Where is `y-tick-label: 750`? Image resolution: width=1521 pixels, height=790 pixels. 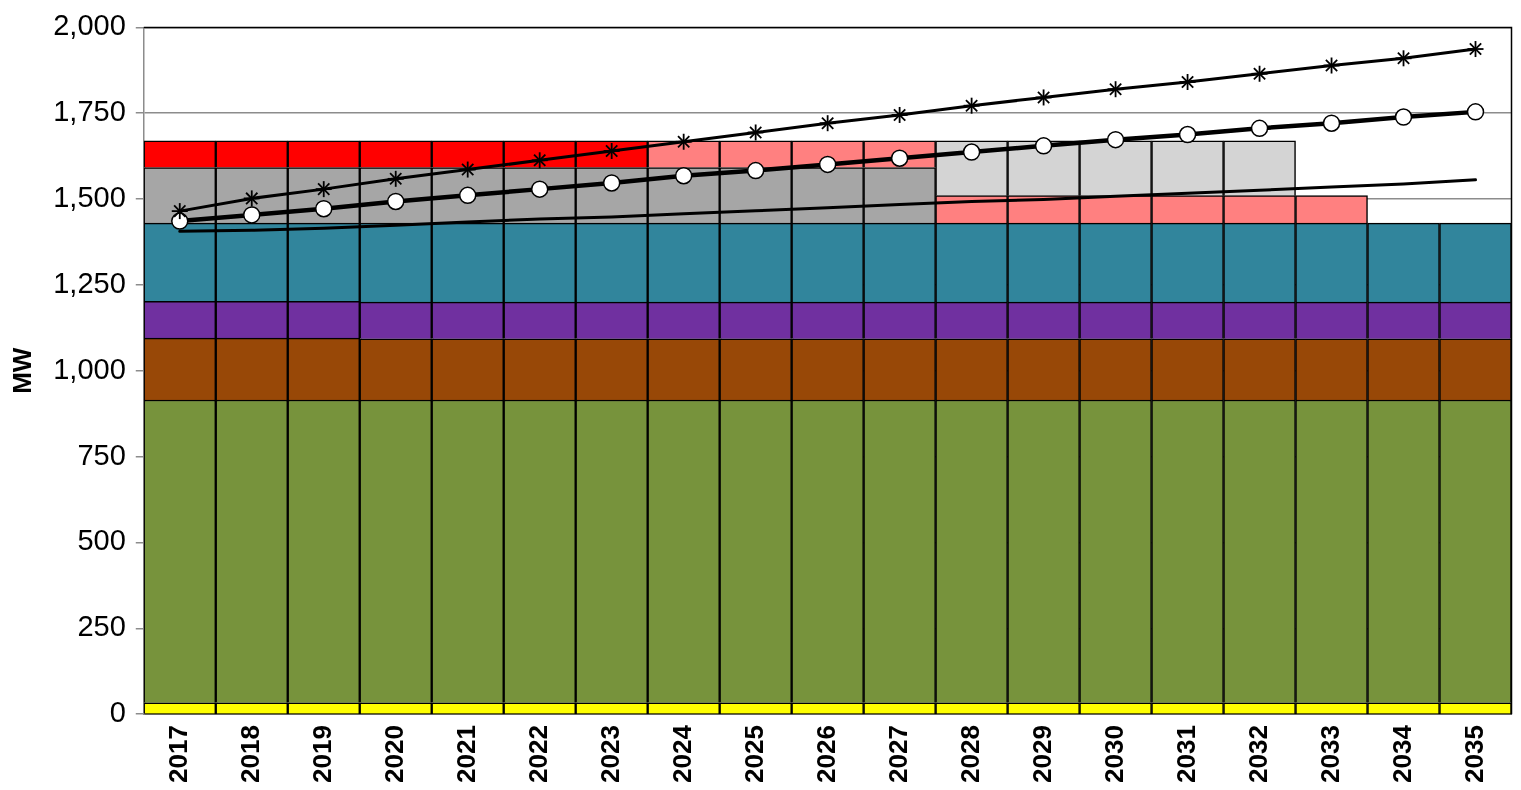
y-tick-label: 750 is located at coordinates (101, 454).